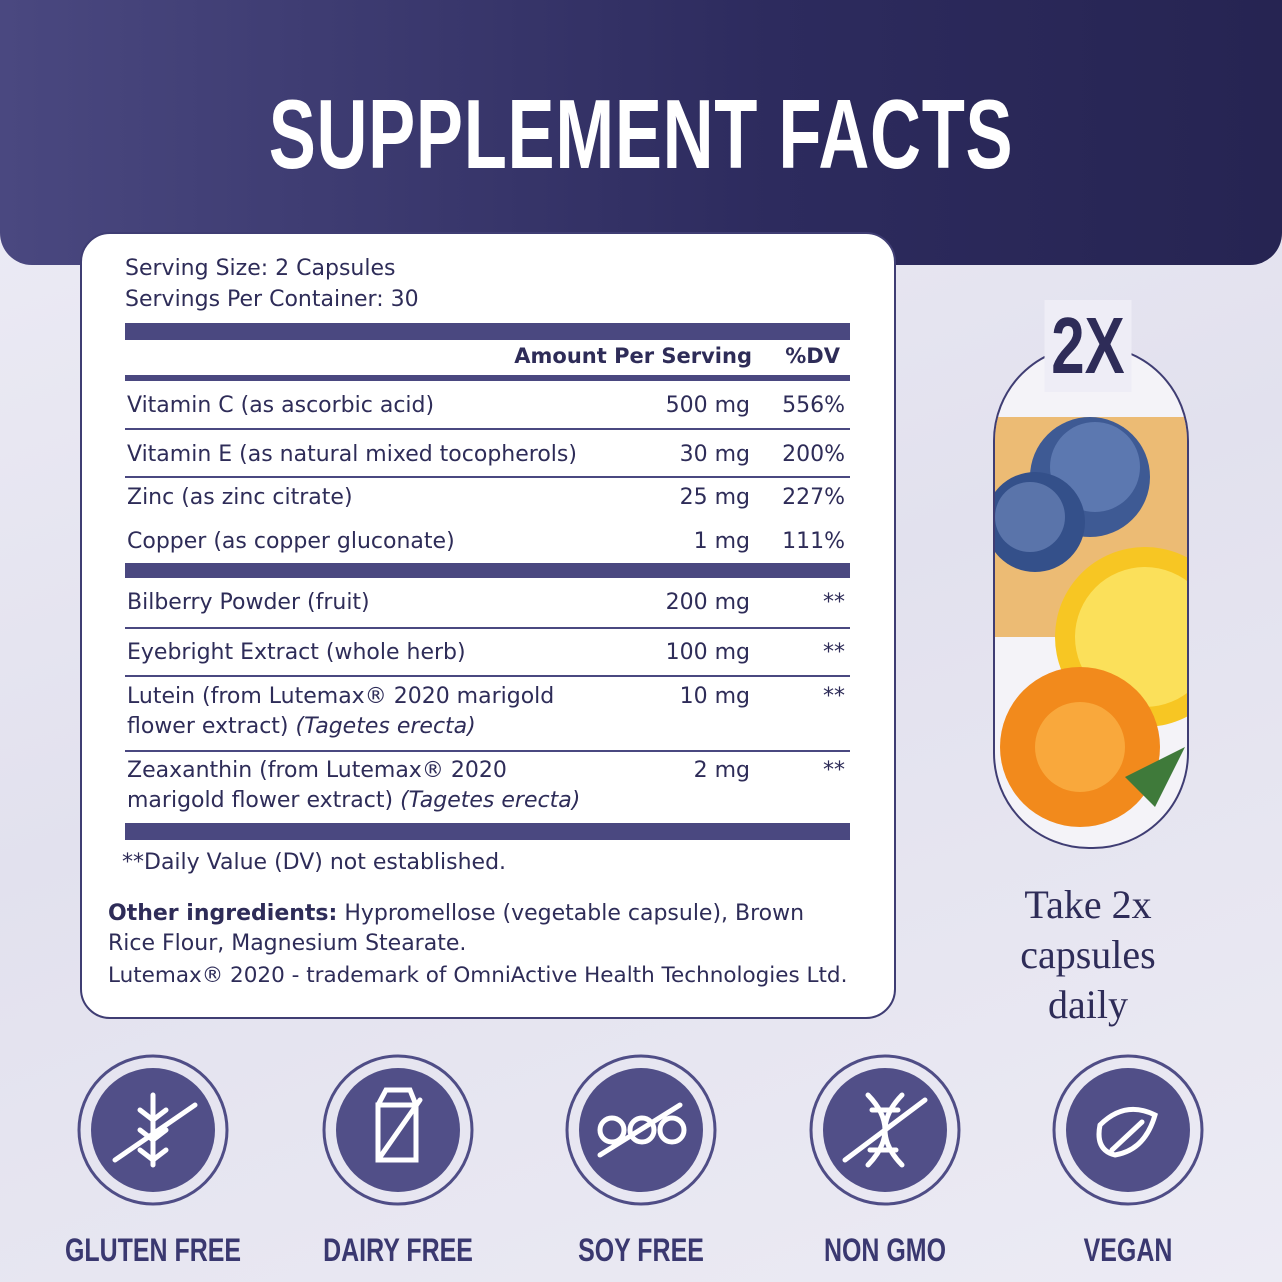 Image resolution: width=1282 pixels, height=1282 pixels. I want to click on badge-label: NON GMO, so click(885, 1250).